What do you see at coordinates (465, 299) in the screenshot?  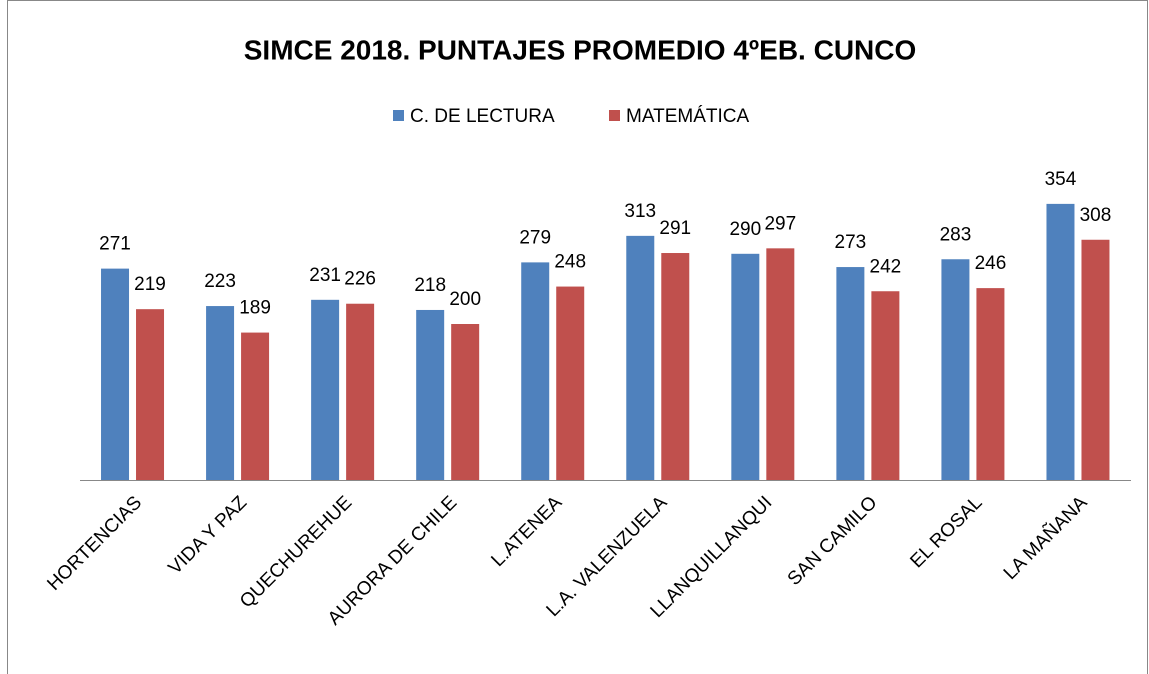 I see `value-label: 200` at bounding box center [465, 299].